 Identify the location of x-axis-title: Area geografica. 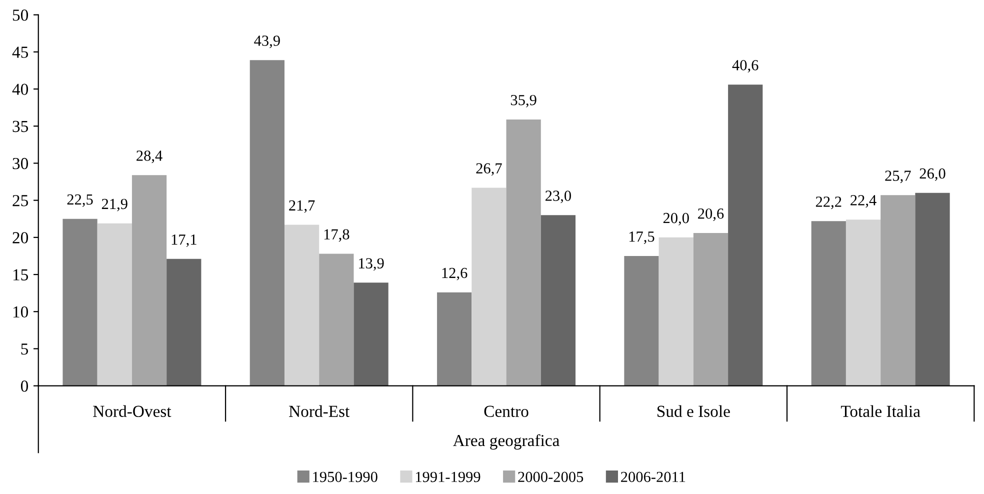
(506, 442).